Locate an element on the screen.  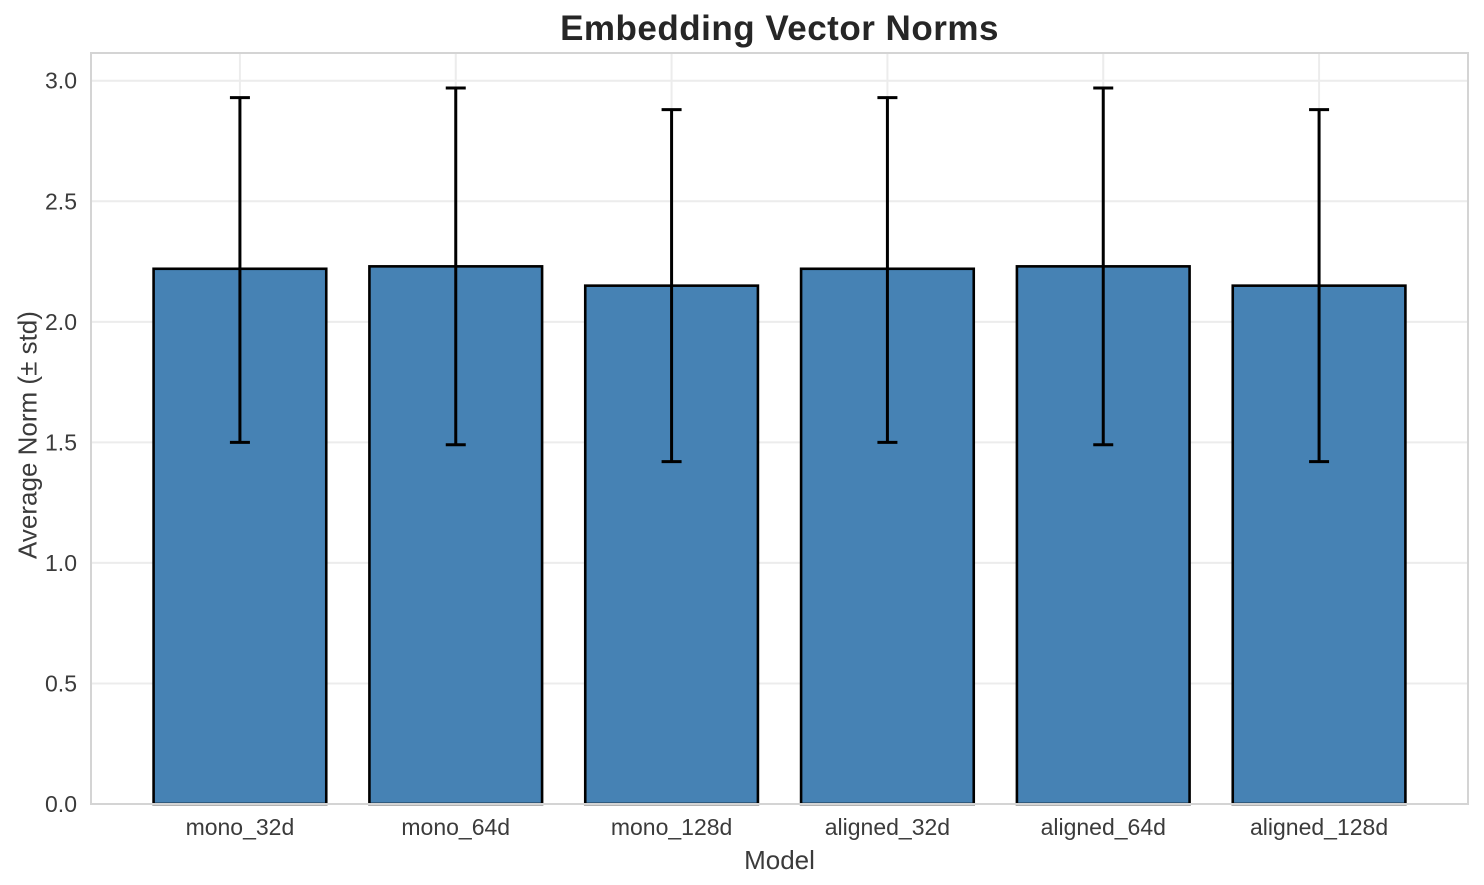
x-axis-label: Model is located at coordinates (779, 860).